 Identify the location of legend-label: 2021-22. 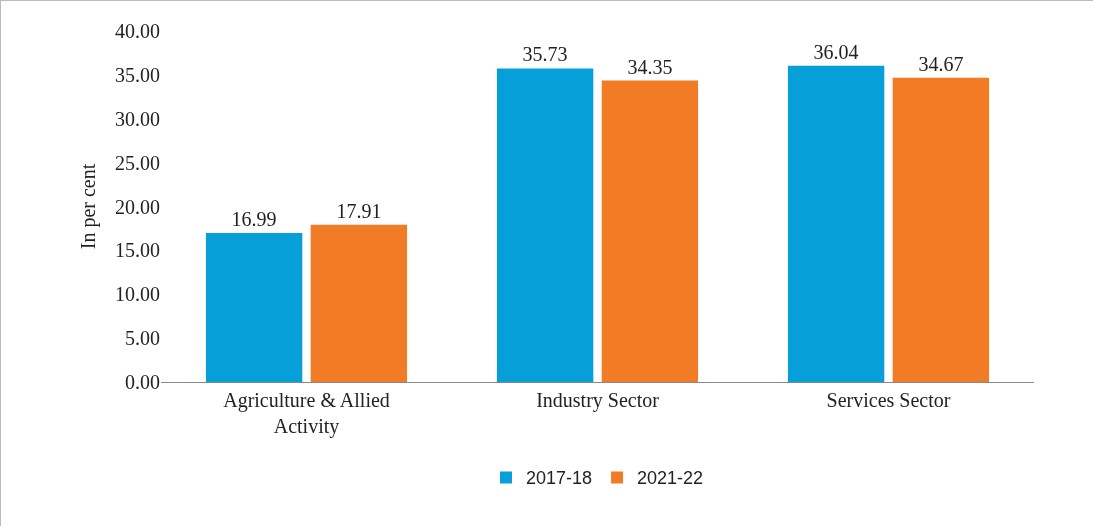
(670, 478).